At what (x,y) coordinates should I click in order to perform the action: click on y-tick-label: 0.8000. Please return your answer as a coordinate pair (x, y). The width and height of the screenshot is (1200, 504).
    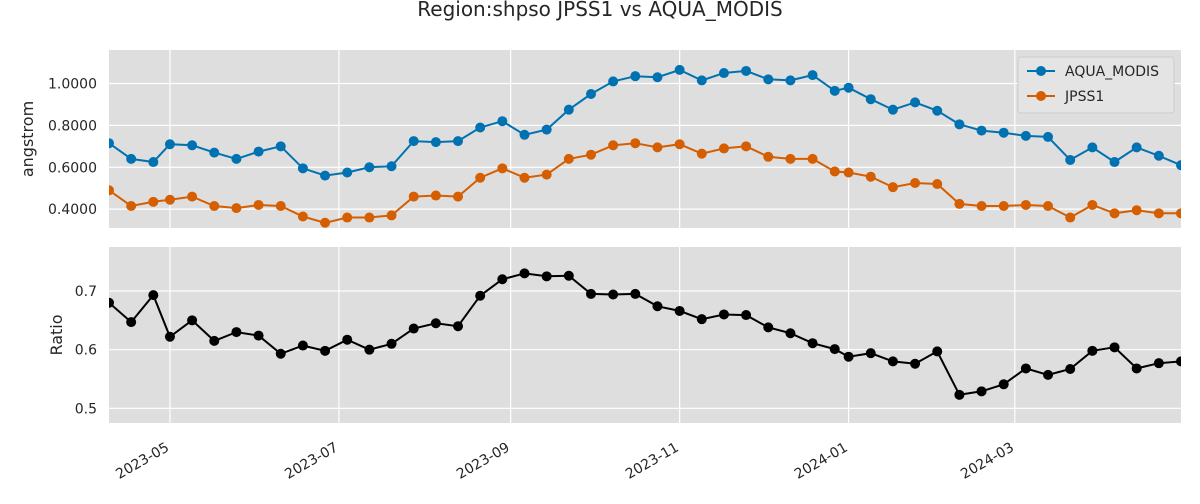
    Looking at the image, I should click on (72, 126).